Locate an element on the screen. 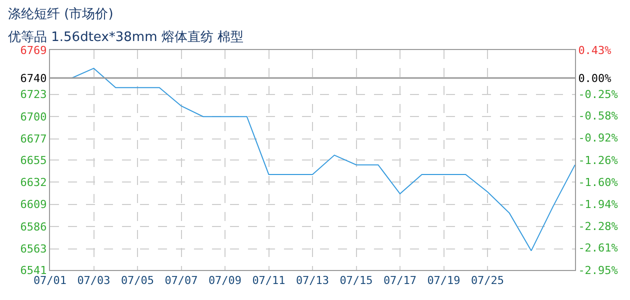 This screenshot has height=300, width=630. y2-tick-label: -1.26% is located at coordinates (598, 160).